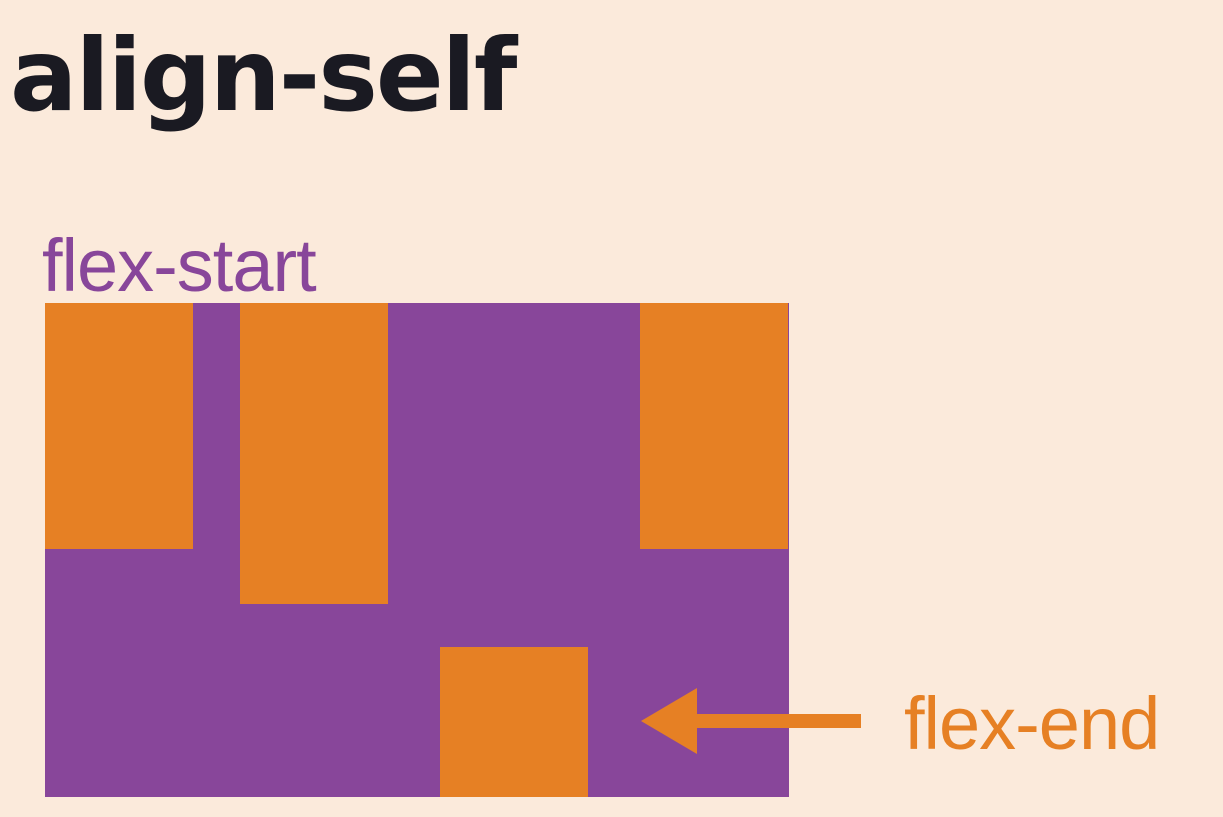  What do you see at coordinates (263, 75) in the screenshot?
I see `diagram-title: align-self` at bounding box center [263, 75].